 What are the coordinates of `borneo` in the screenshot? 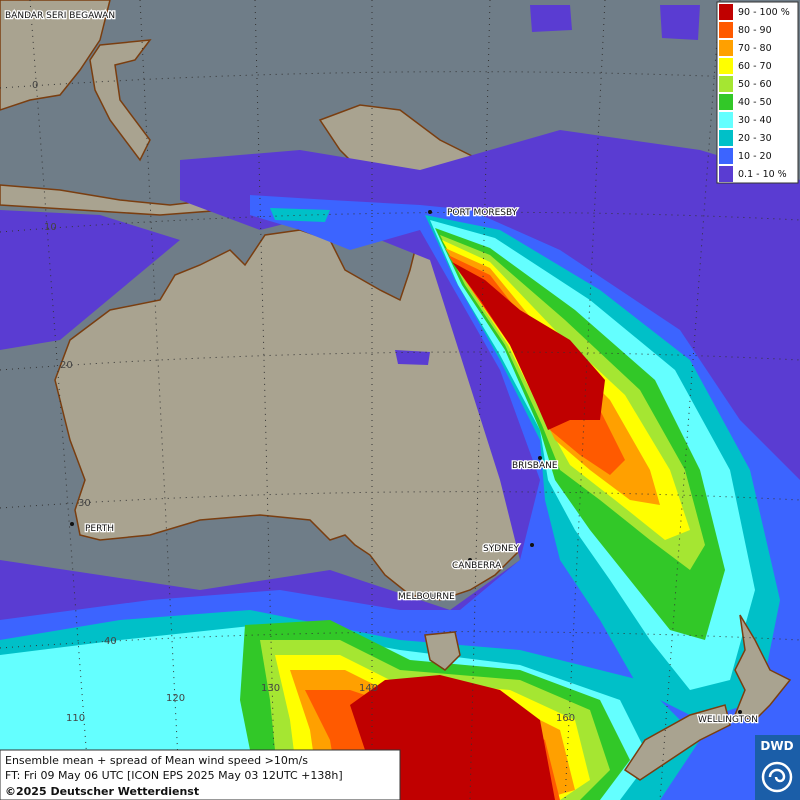 It's located at (55, 55).